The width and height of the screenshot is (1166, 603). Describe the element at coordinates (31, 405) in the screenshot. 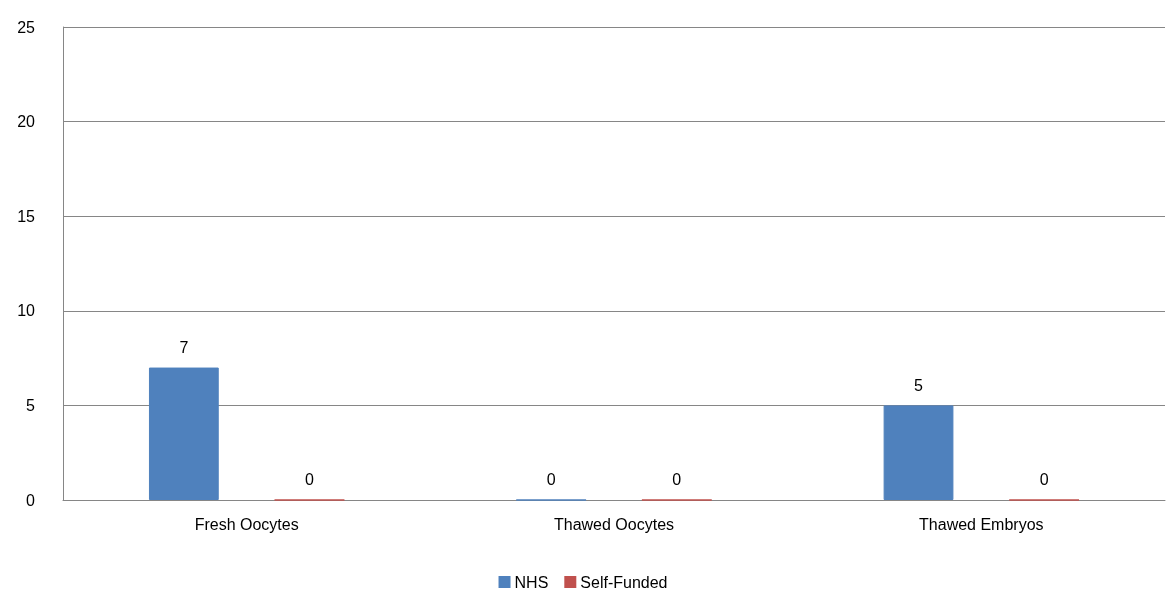

I see `y-tick-label: 5` at that location.